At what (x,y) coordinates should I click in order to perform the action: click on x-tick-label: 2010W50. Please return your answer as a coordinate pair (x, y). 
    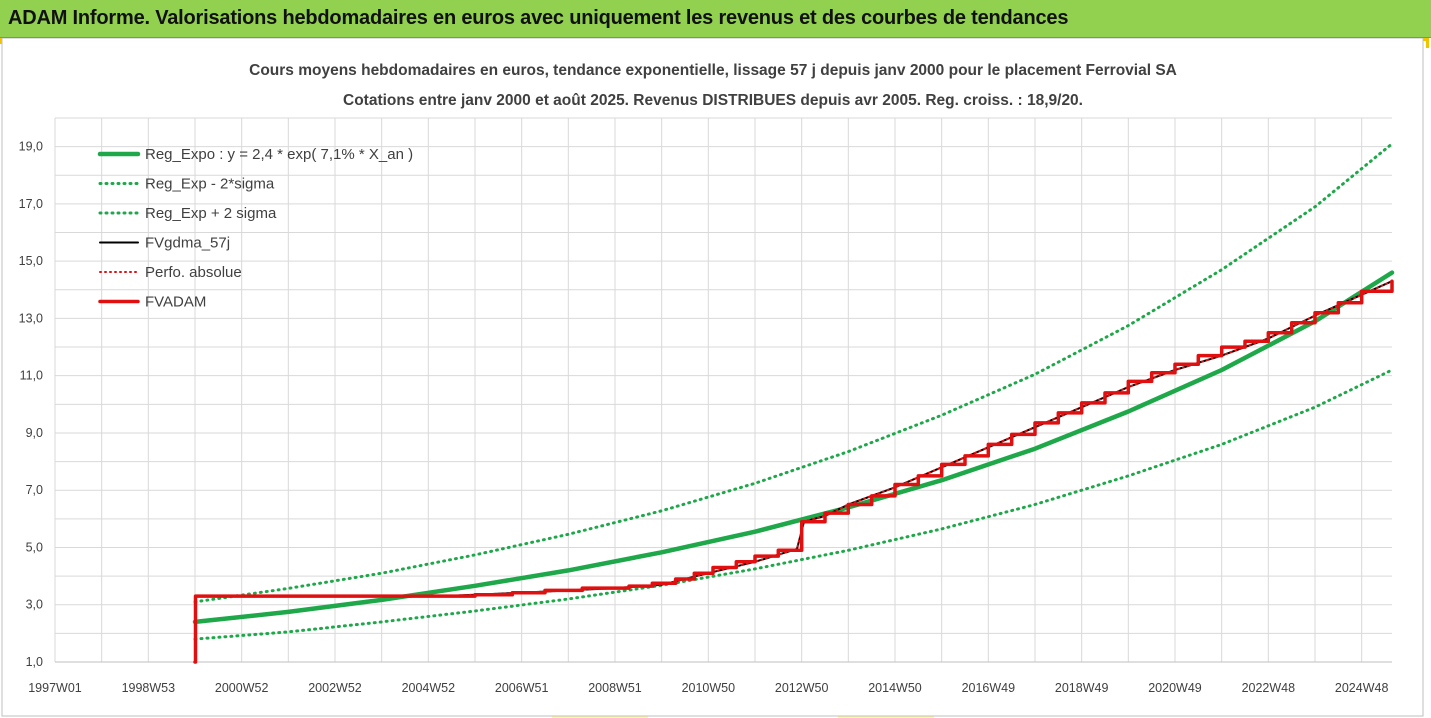
    Looking at the image, I should click on (709, 688).